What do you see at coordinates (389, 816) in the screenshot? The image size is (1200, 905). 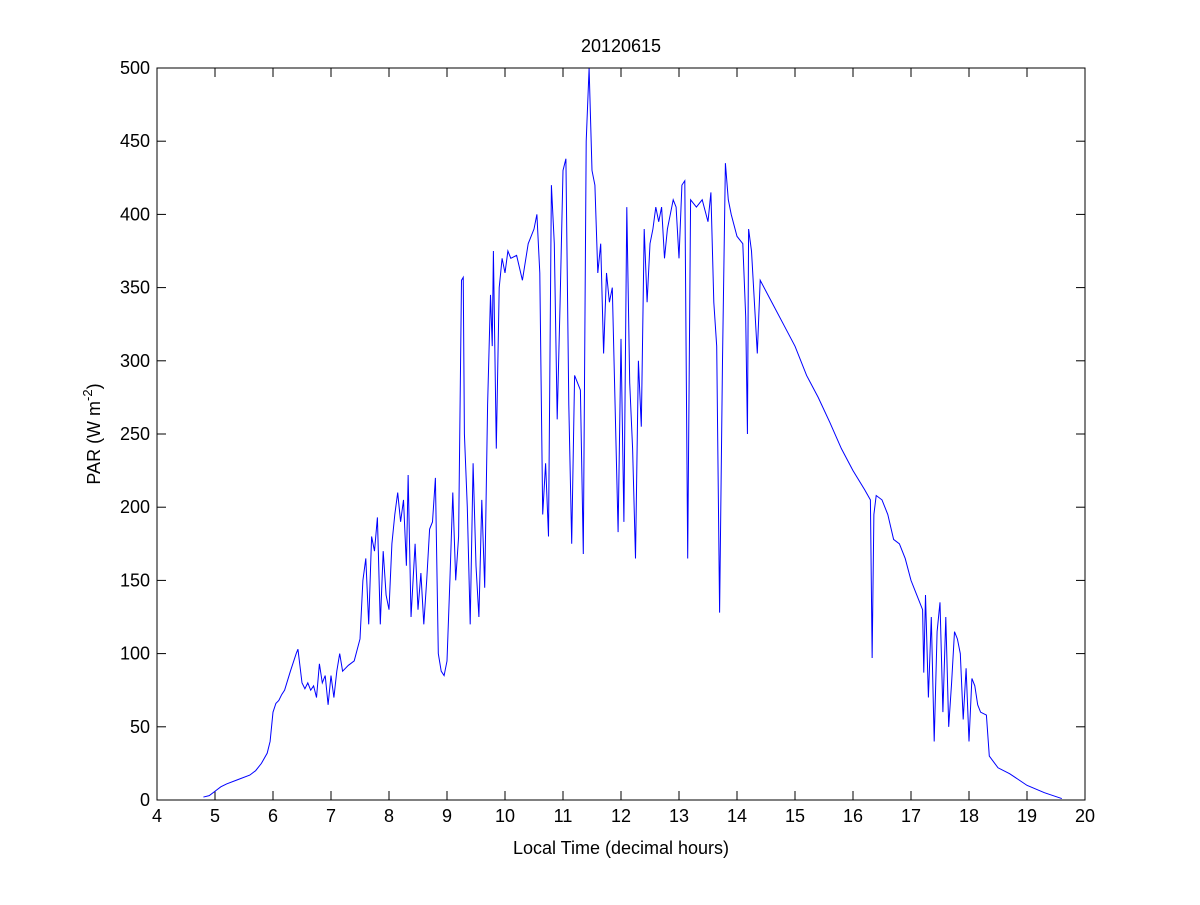 I see `x-tick-label: 8` at bounding box center [389, 816].